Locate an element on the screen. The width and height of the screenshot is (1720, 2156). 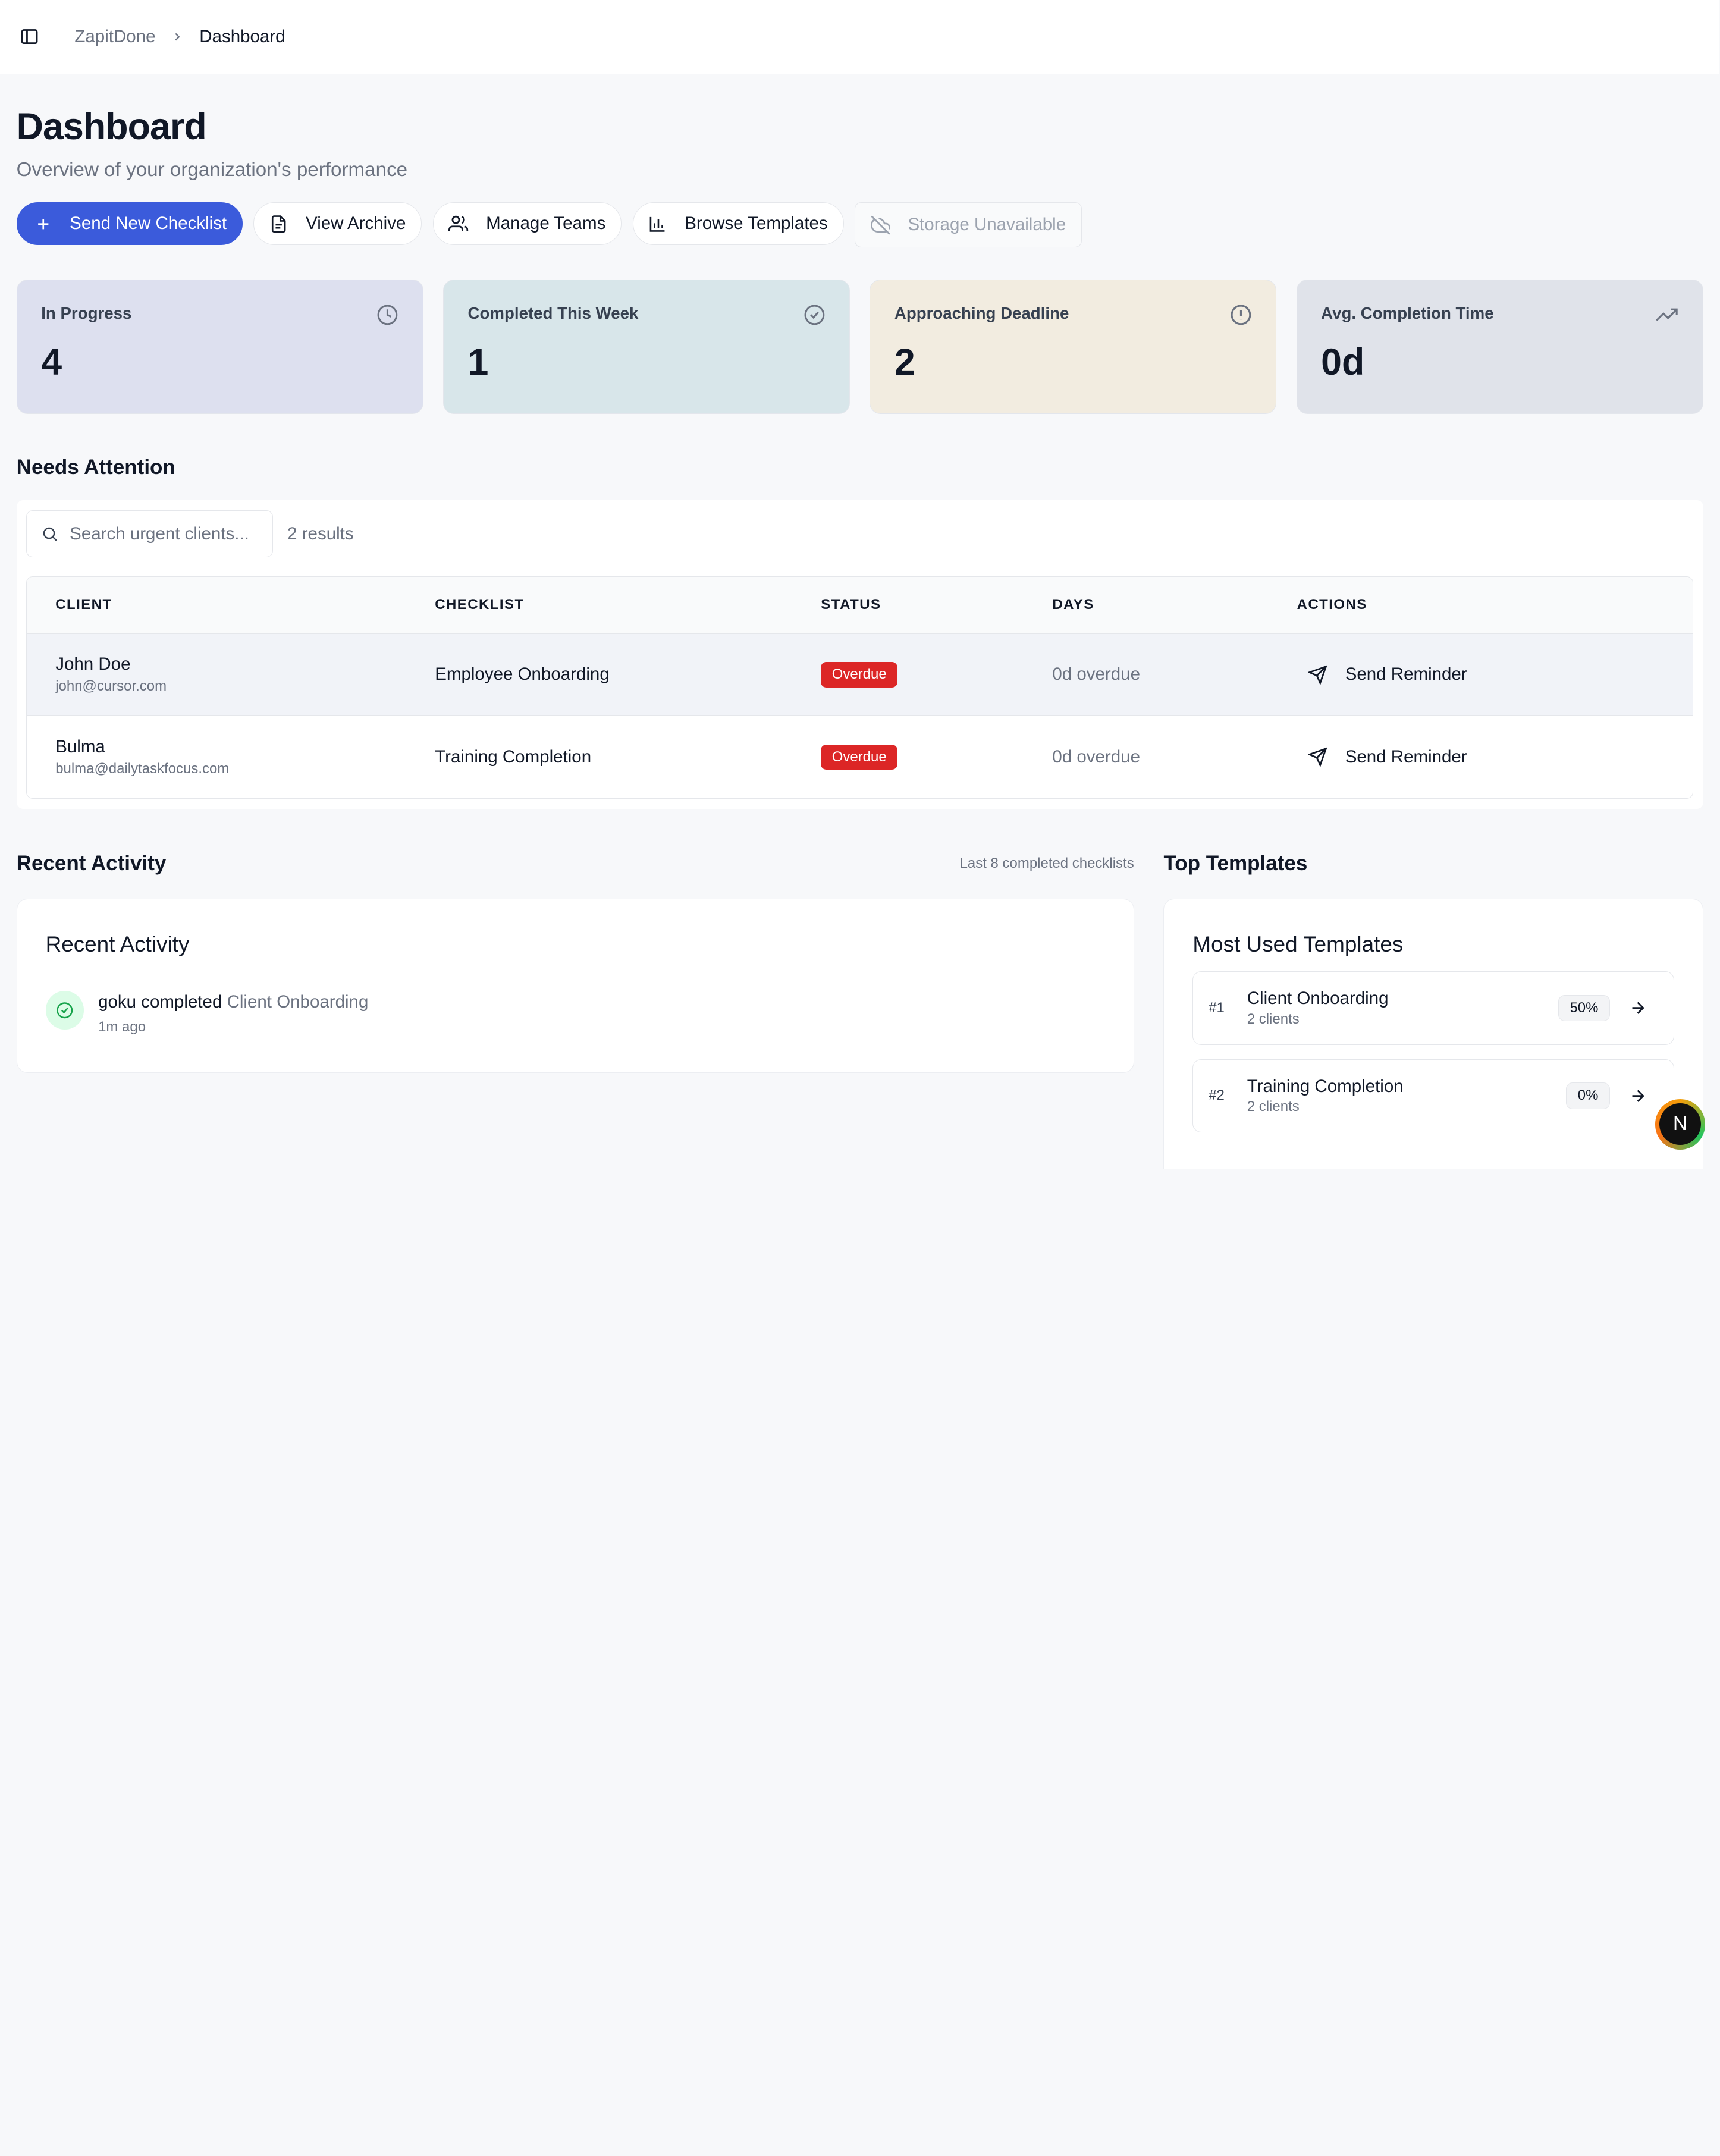
file-text-icon is located at coordinates (278, 224).